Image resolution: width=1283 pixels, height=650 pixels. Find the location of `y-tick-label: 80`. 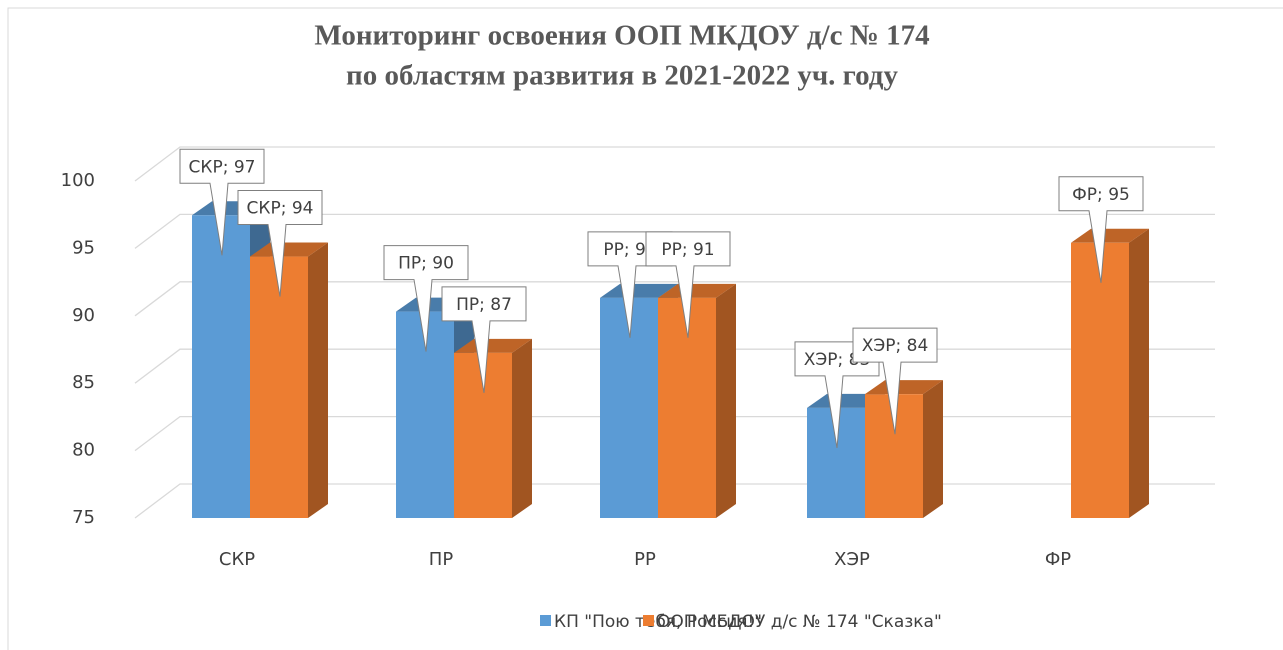

y-tick-label: 80 is located at coordinates (83, 450).